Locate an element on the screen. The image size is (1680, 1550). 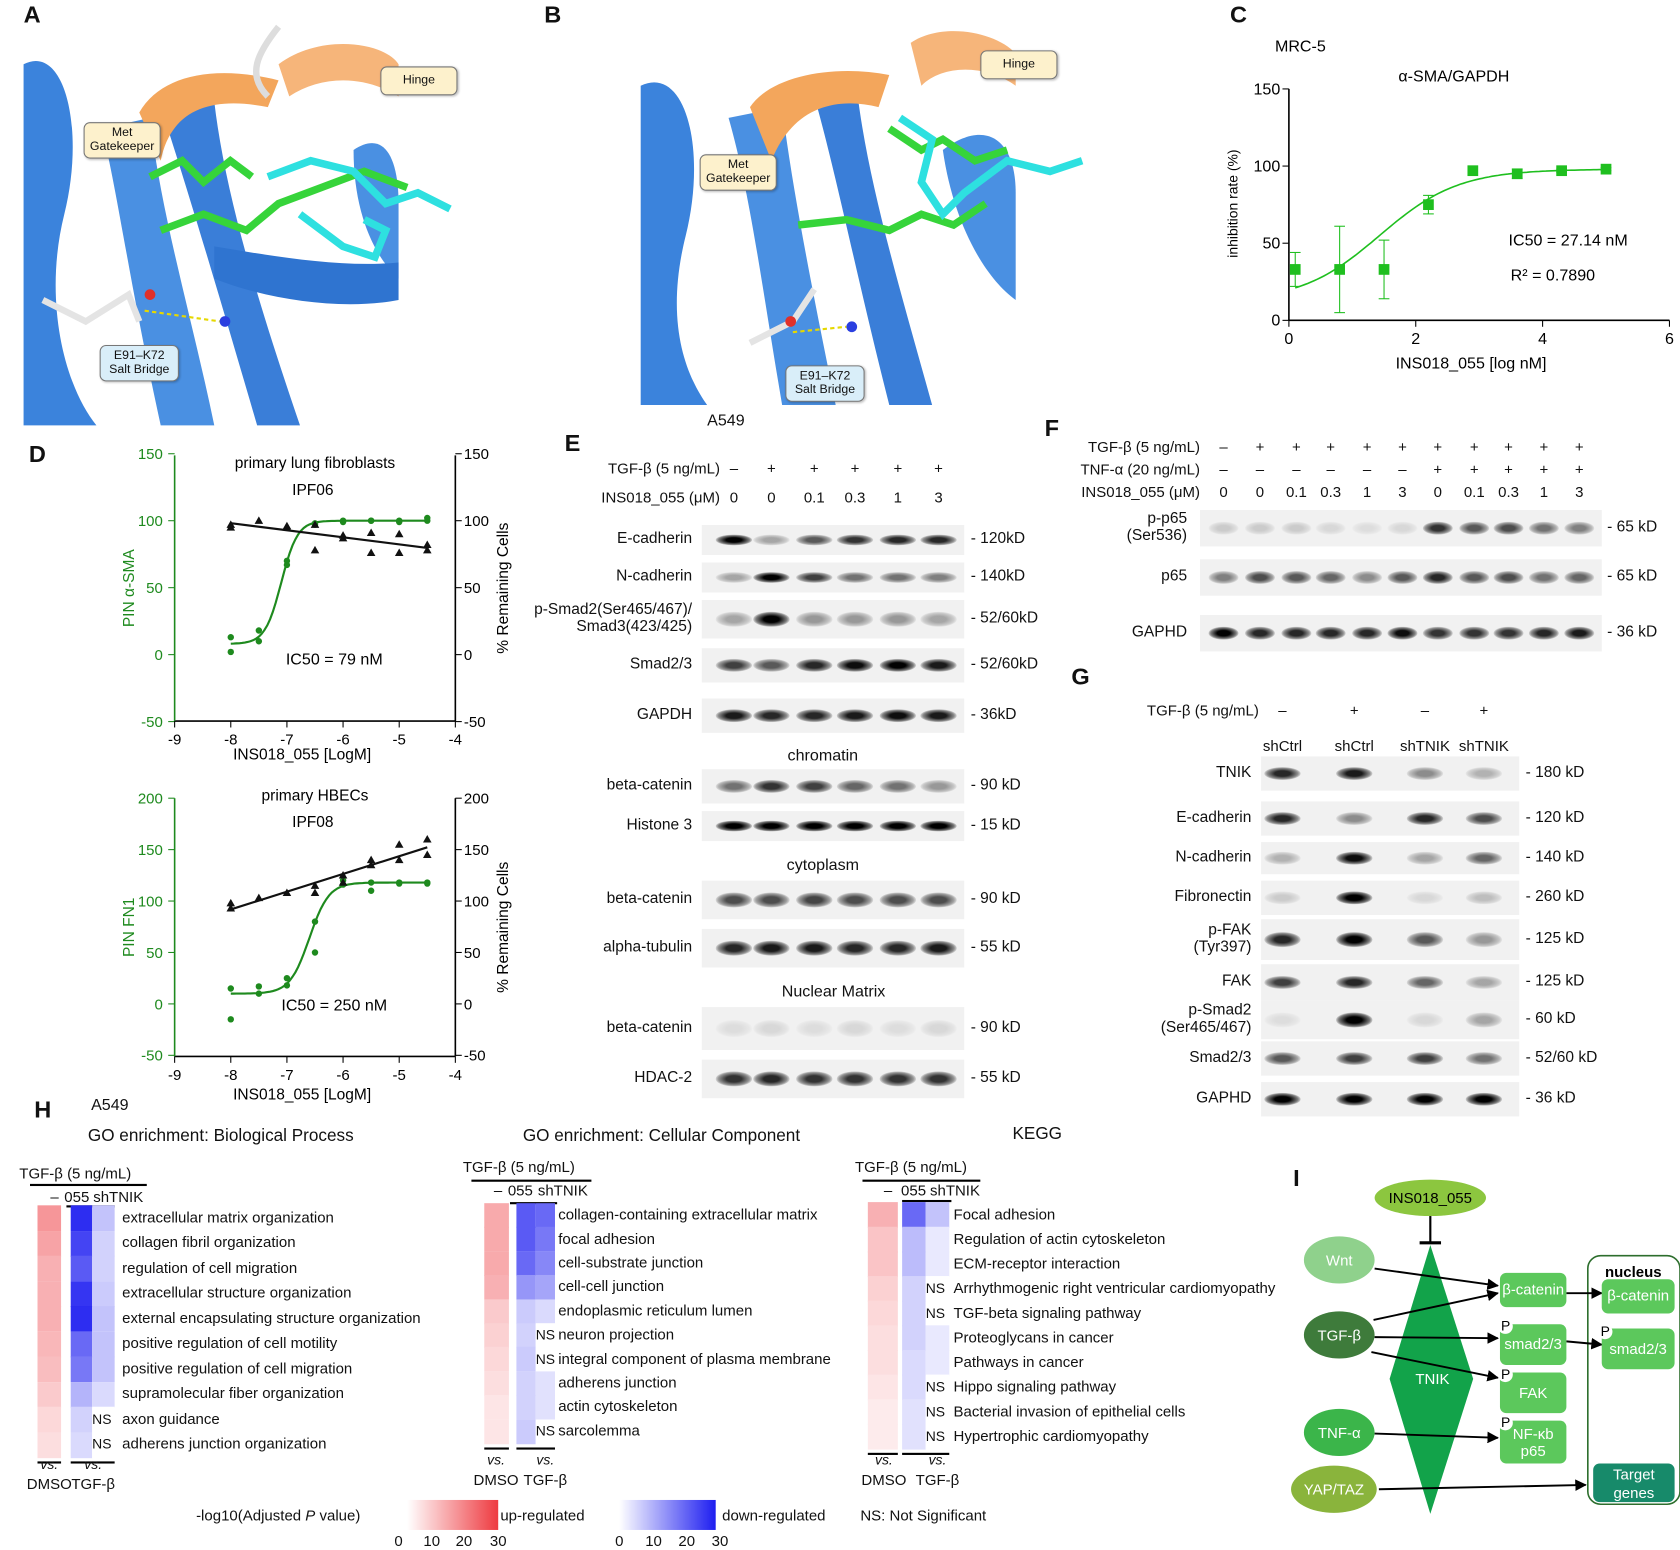
hinge-label-a: Hinge is located at coordinates (419, 81).